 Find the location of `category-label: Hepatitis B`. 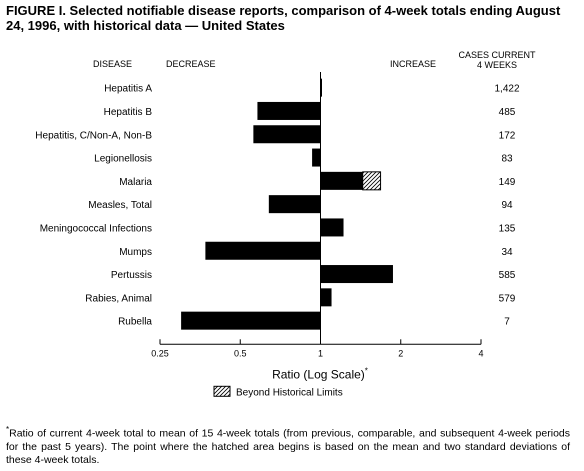

category-label: Hepatitis B is located at coordinates (128, 112).